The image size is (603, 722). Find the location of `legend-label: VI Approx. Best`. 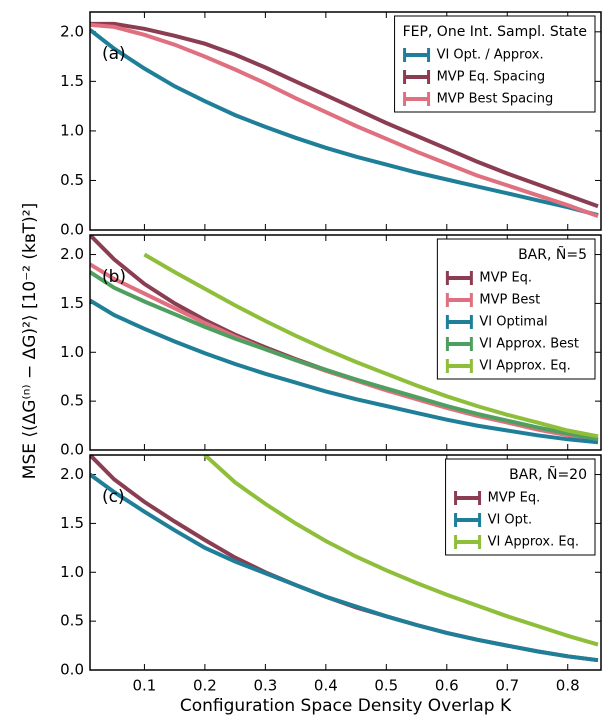

legend-label: VI Approx. Best is located at coordinates (529, 344).